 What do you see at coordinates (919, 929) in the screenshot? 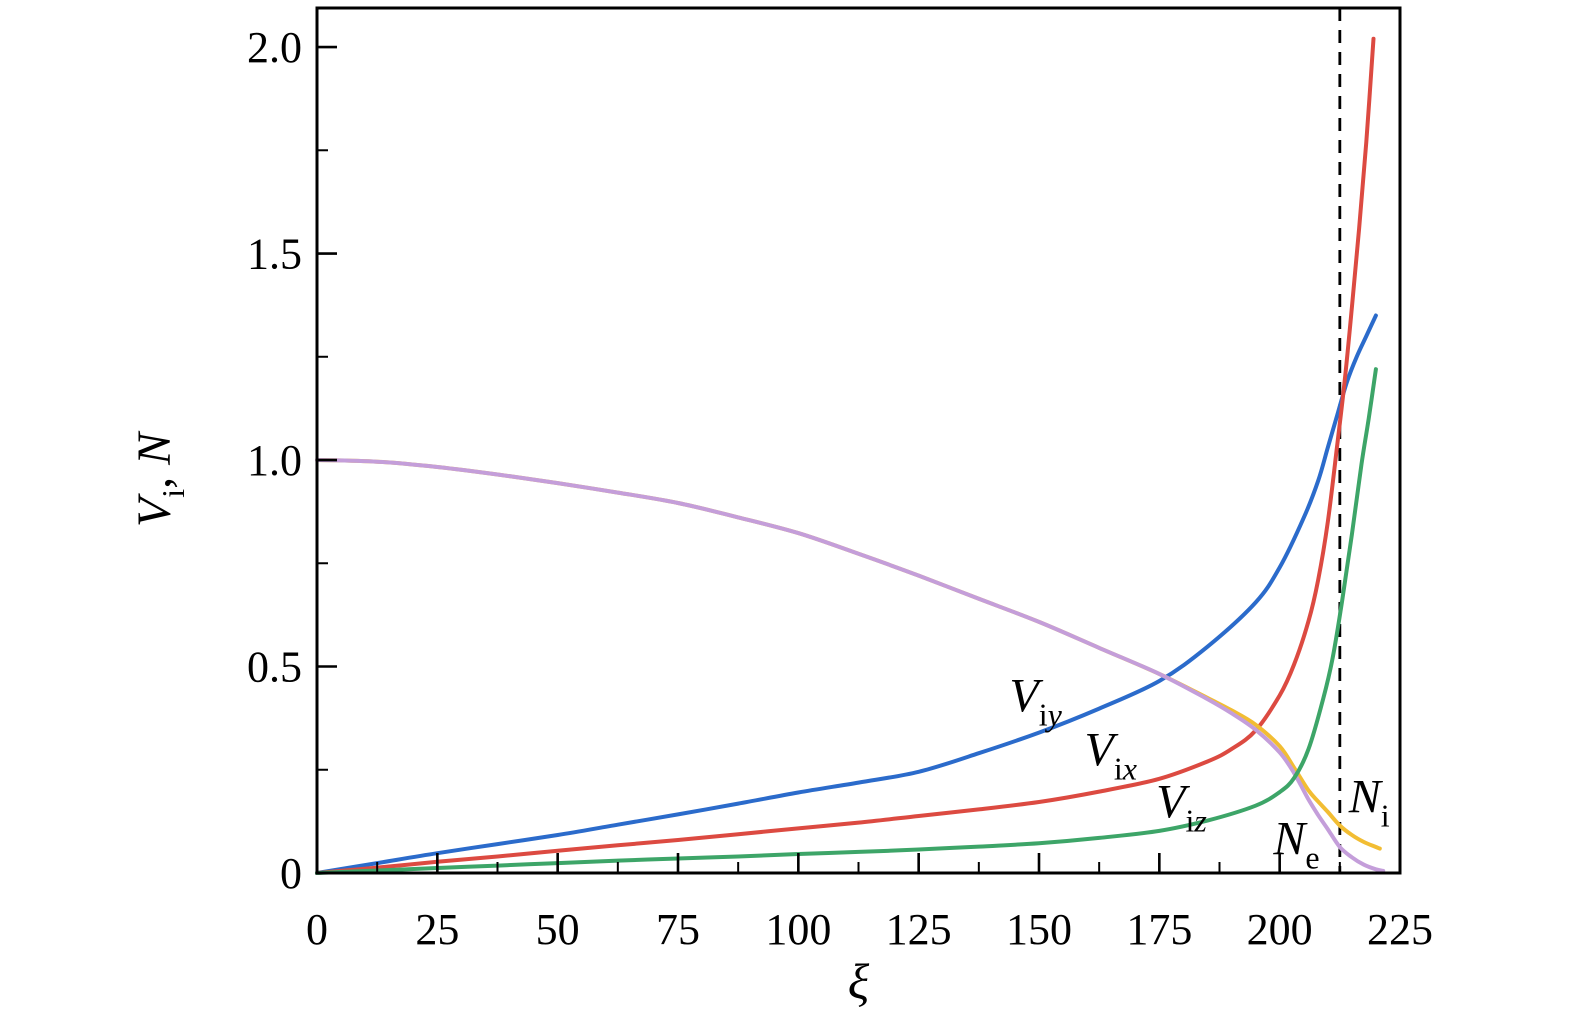
I see `x-axis-tick-label: 125` at bounding box center [919, 929].